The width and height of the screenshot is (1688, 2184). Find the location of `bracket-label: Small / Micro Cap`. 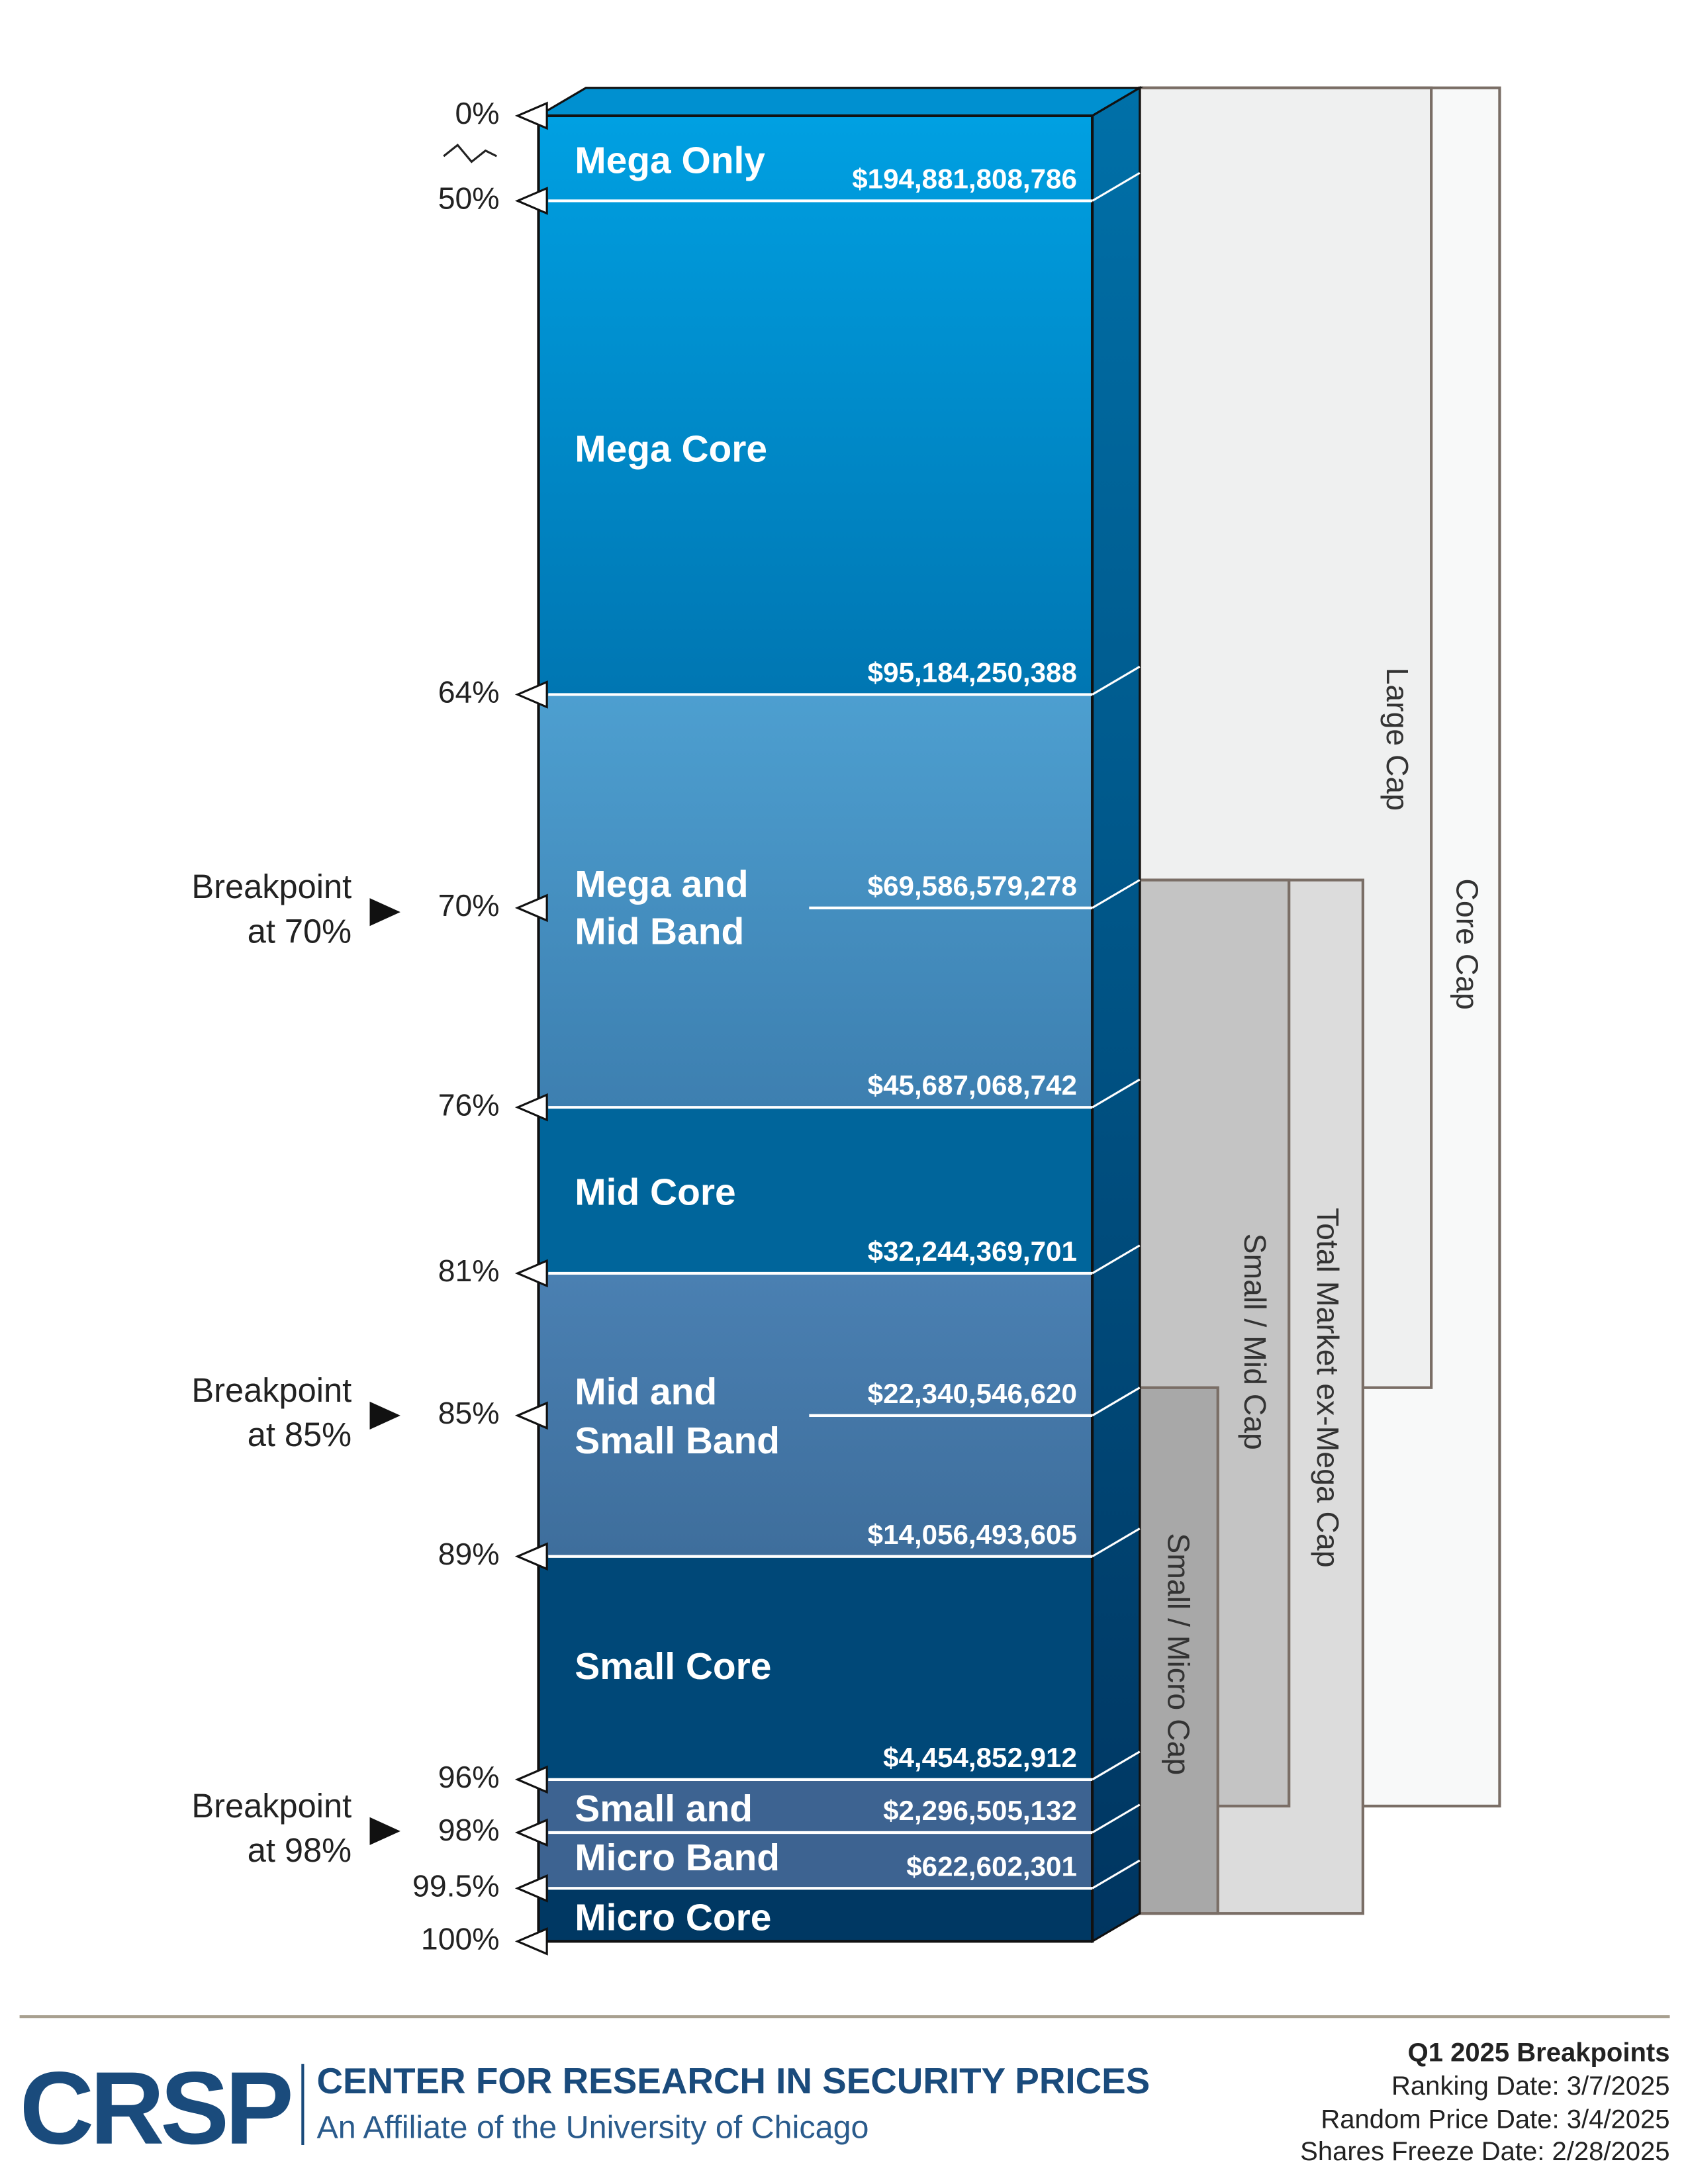

bracket-label: Small / Micro Cap is located at coordinates (1178, 1654).